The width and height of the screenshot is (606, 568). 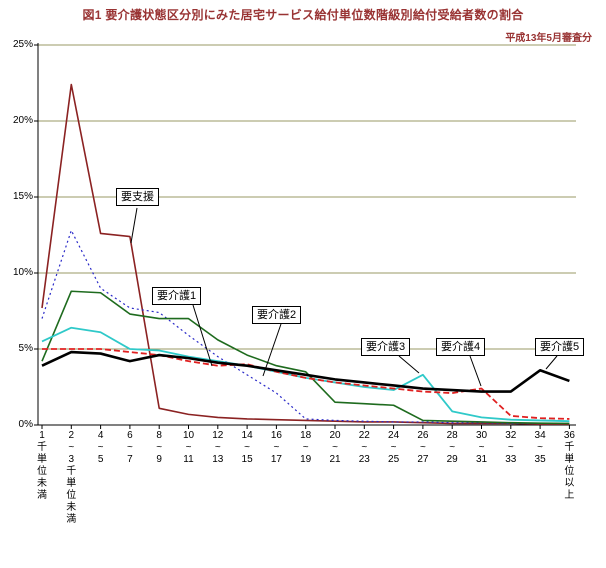 What do you see at coordinates (548, 38) in the screenshot?
I see `chart-subtitle: 平成13年5月審査分` at bounding box center [548, 38].